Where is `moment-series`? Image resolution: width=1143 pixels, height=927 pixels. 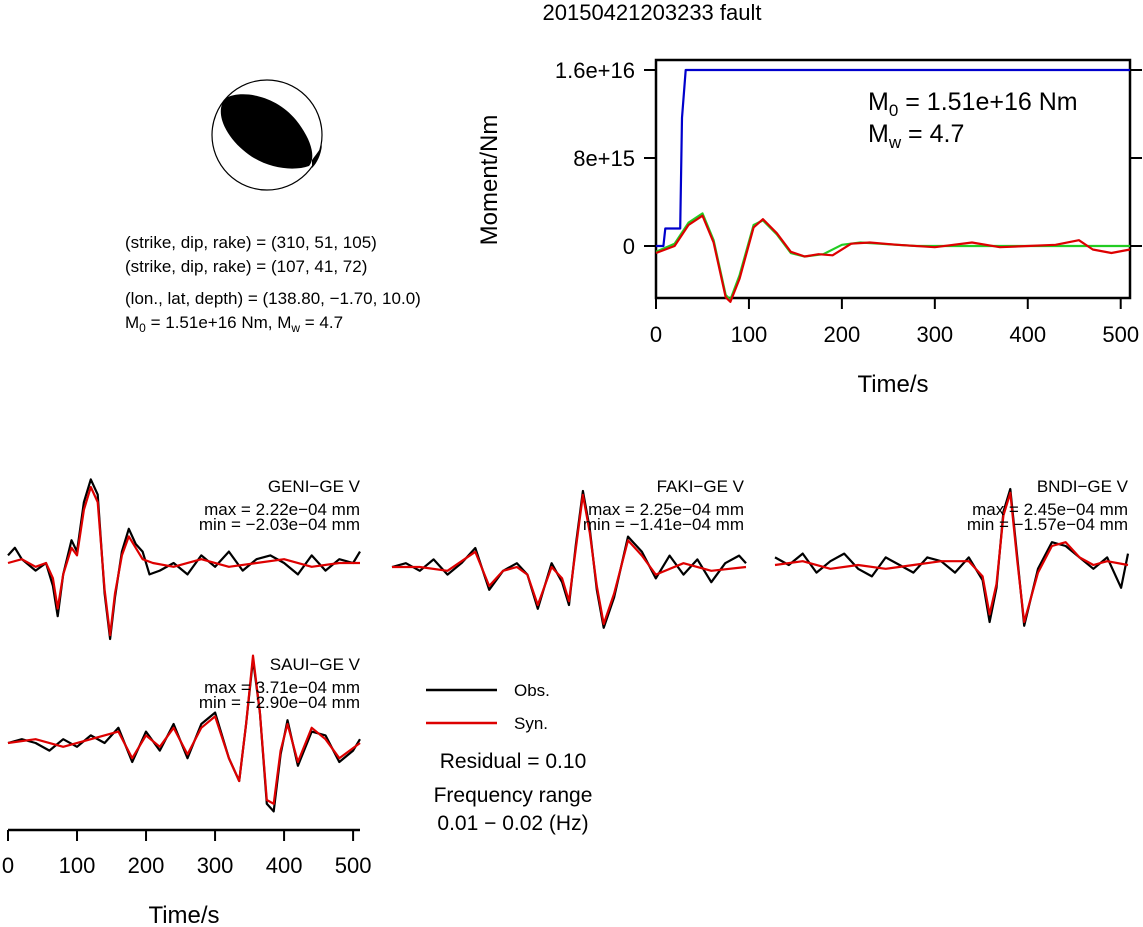
moment-series is located at coordinates (893, 185).